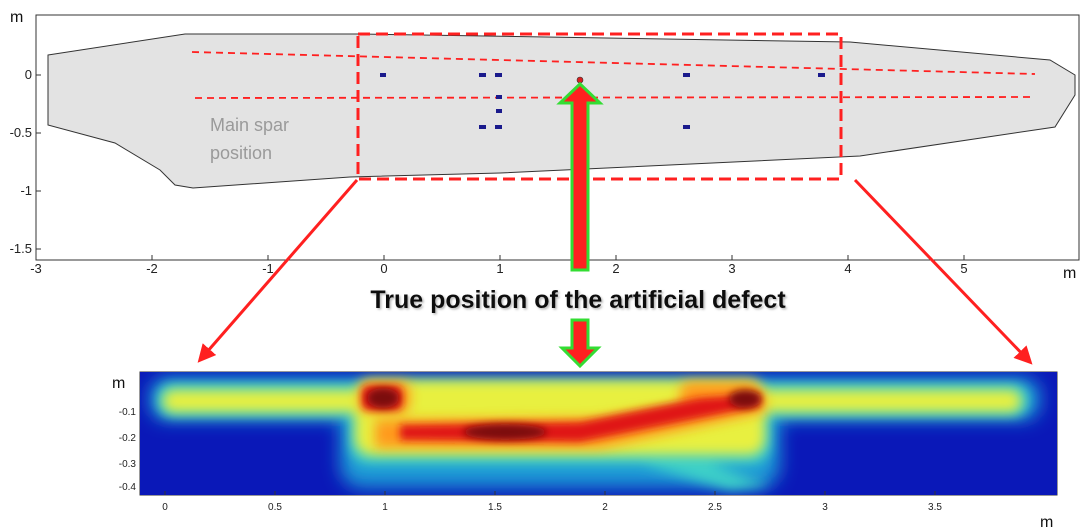  I want to click on top-x-ticks, so click(500, 257).